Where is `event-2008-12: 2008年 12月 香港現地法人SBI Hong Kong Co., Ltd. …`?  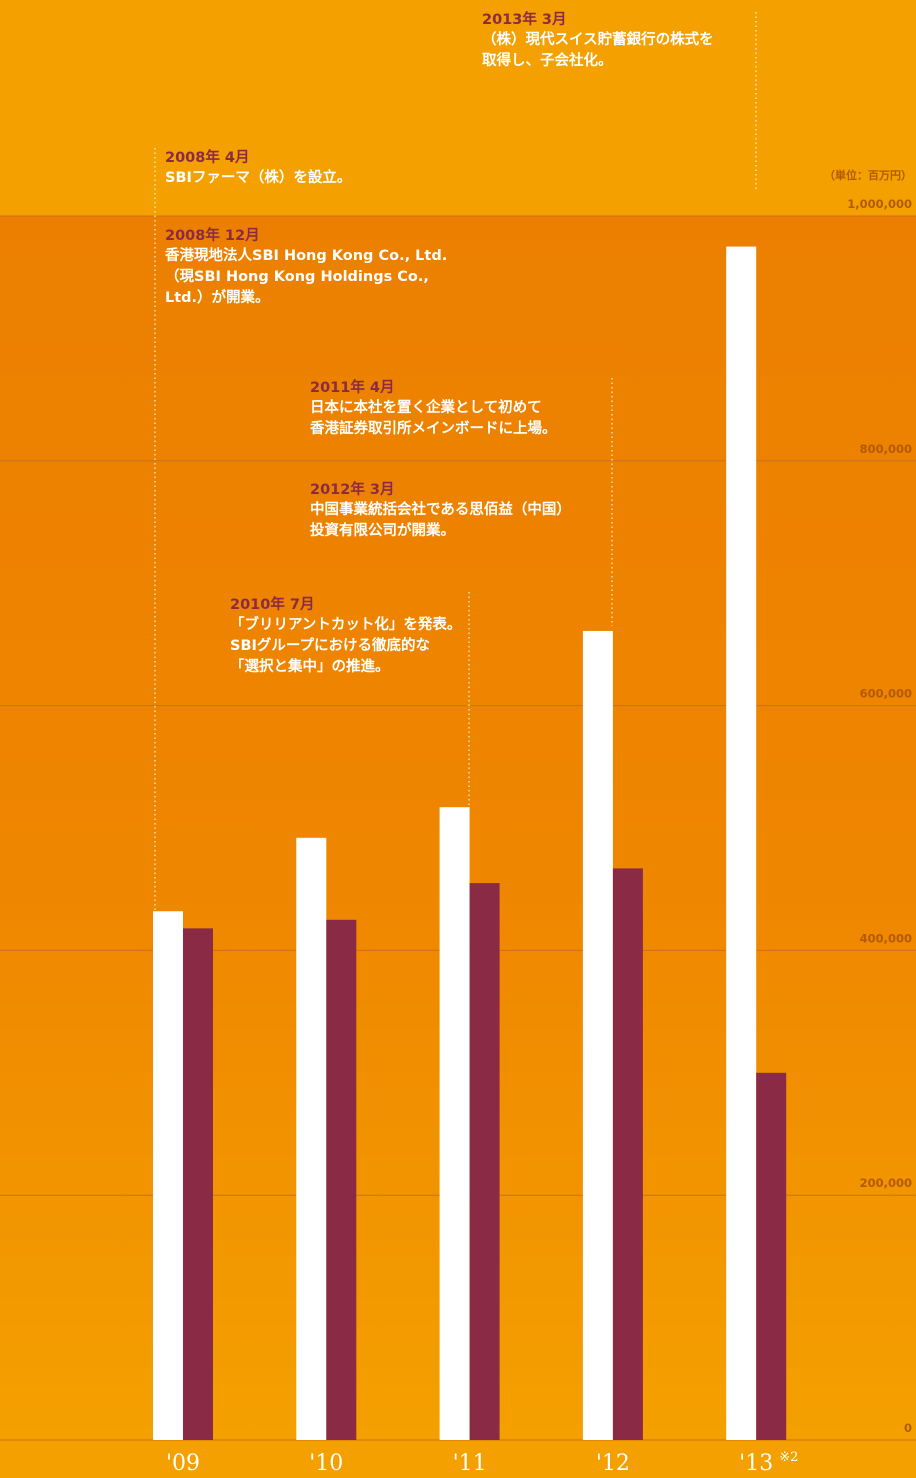
event-2008-12: 2008年 12月 香港現地法人SBI Hong Kong Co., Ltd. … is located at coordinates (306, 267).